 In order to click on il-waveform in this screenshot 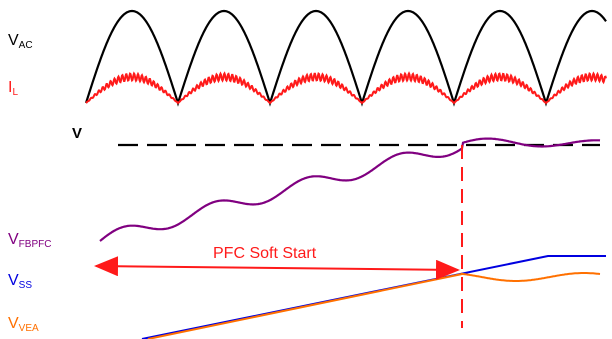, I will do `click(346, 88)`.